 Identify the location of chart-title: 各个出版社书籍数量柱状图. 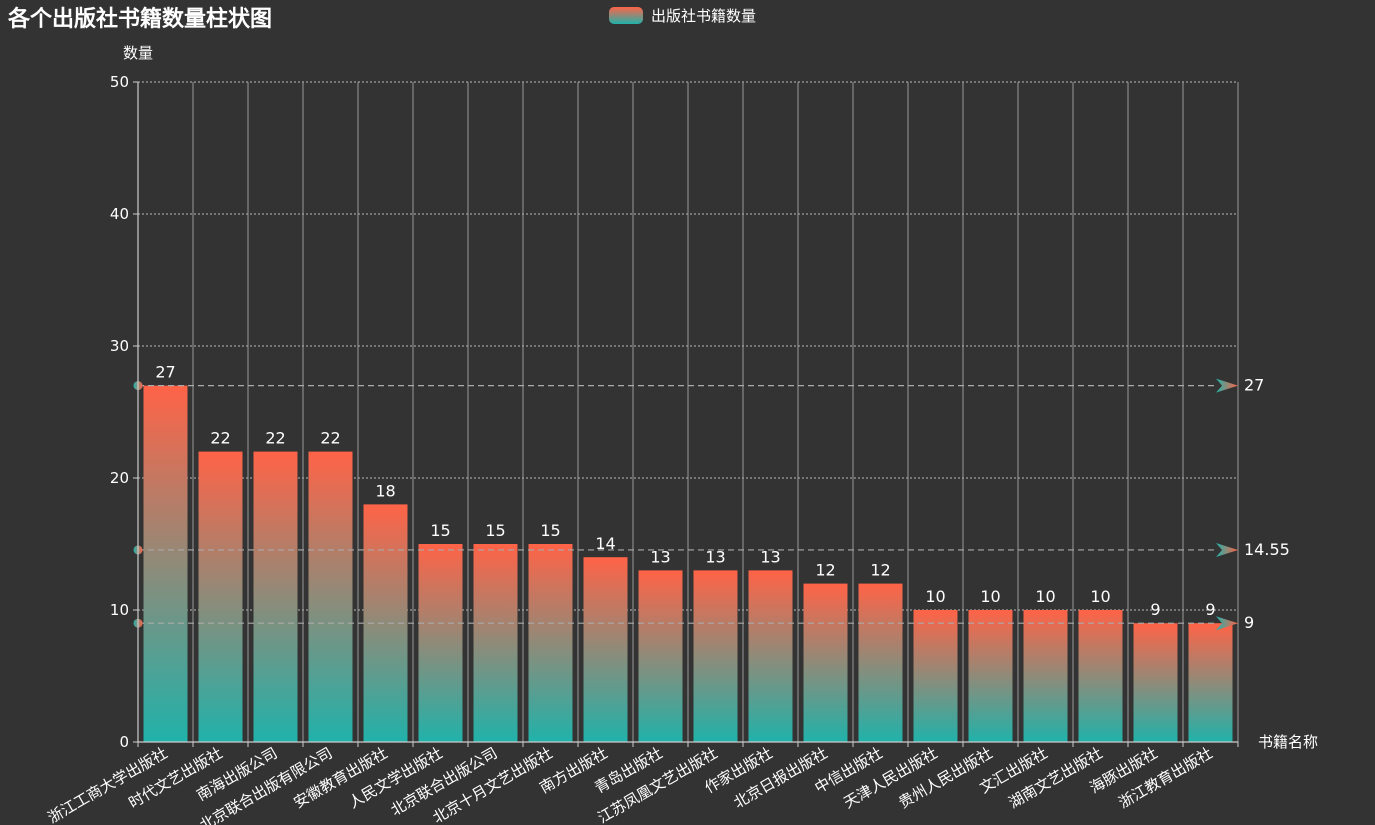
(139, 19).